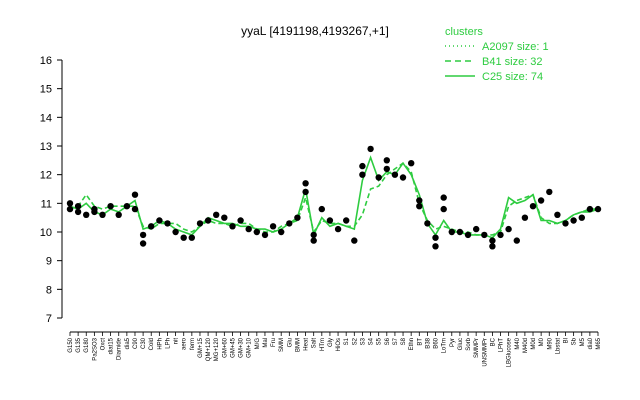 The width and height of the screenshot is (640, 400). What do you see at coordinates (355, 341) in the screenshot?
I see `x-tick-label: S2` at bounding box center [355, 341].